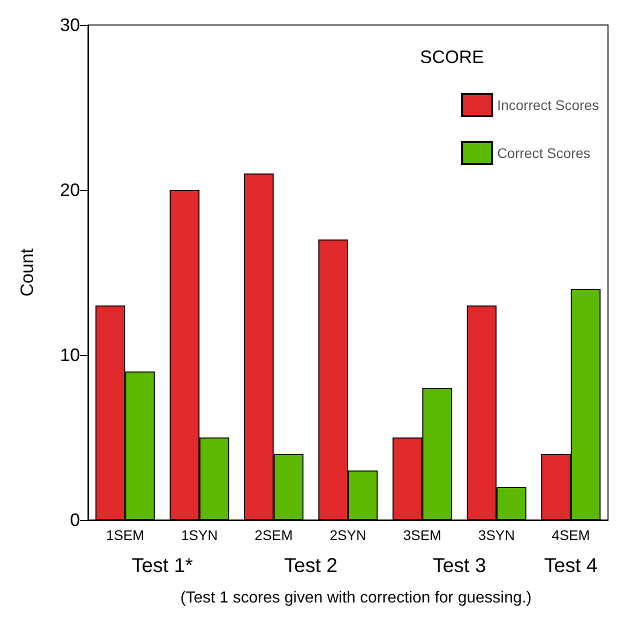  Describe the element at coordinates (273, 535) in the screenshot. I see `x-tick-label: 2SEM` at that location.